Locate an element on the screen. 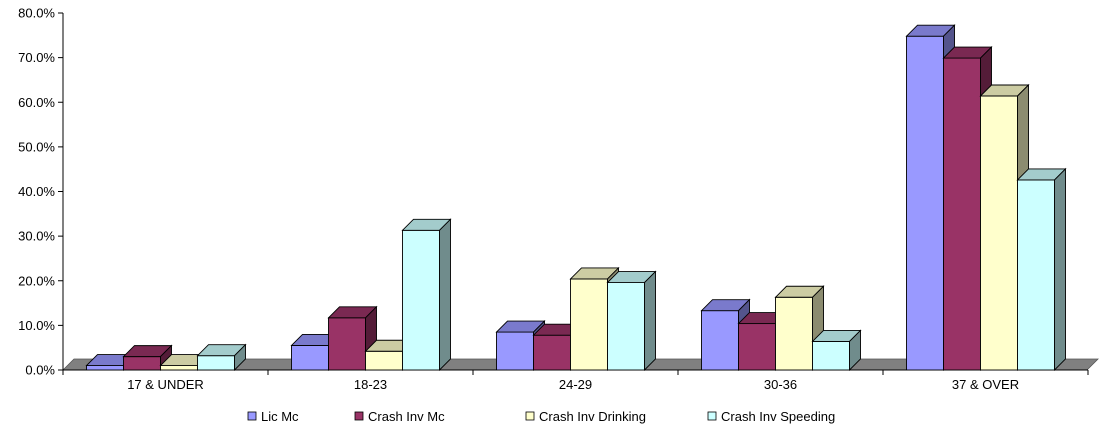  x-tick-label: 17 & UNDER is located at coordinates (165, 384).